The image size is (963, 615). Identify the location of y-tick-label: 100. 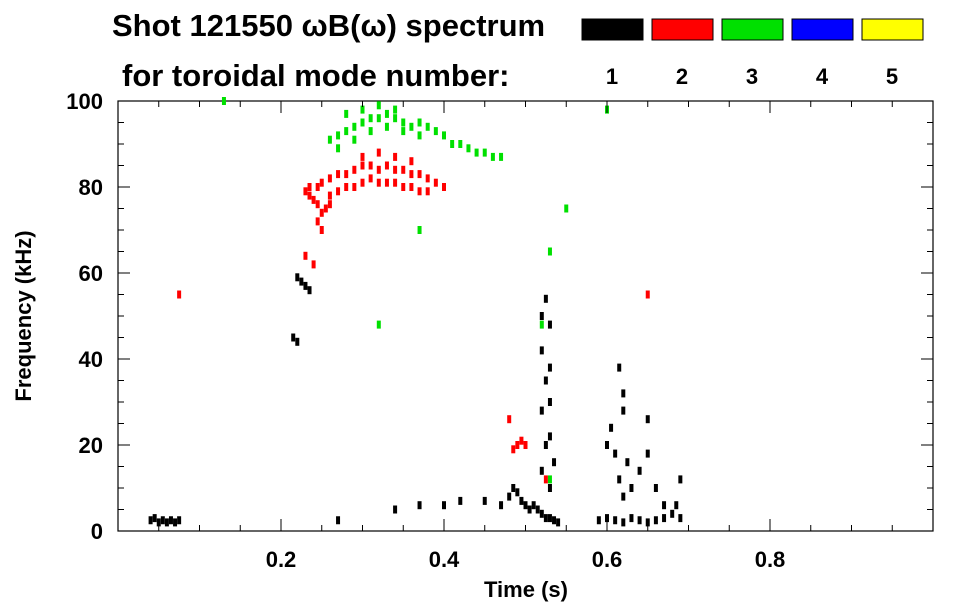
(84, 101).